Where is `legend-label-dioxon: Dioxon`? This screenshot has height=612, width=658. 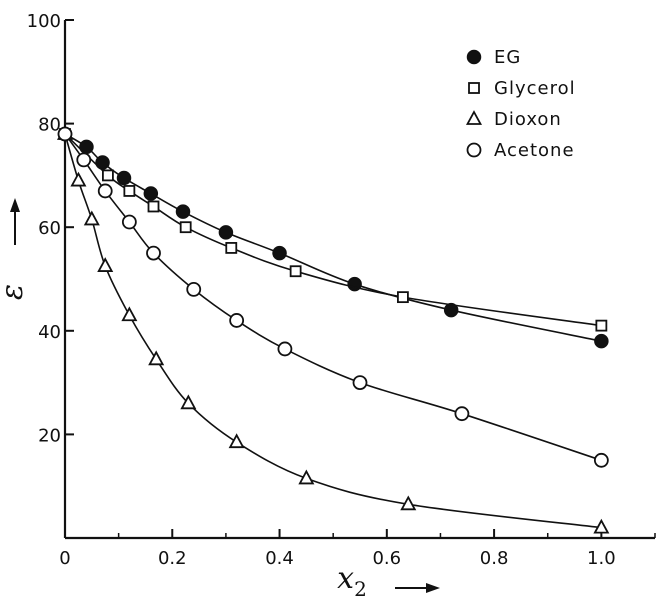
legend-label-dioxon: Dioxon is located at coordinates (528, 119).